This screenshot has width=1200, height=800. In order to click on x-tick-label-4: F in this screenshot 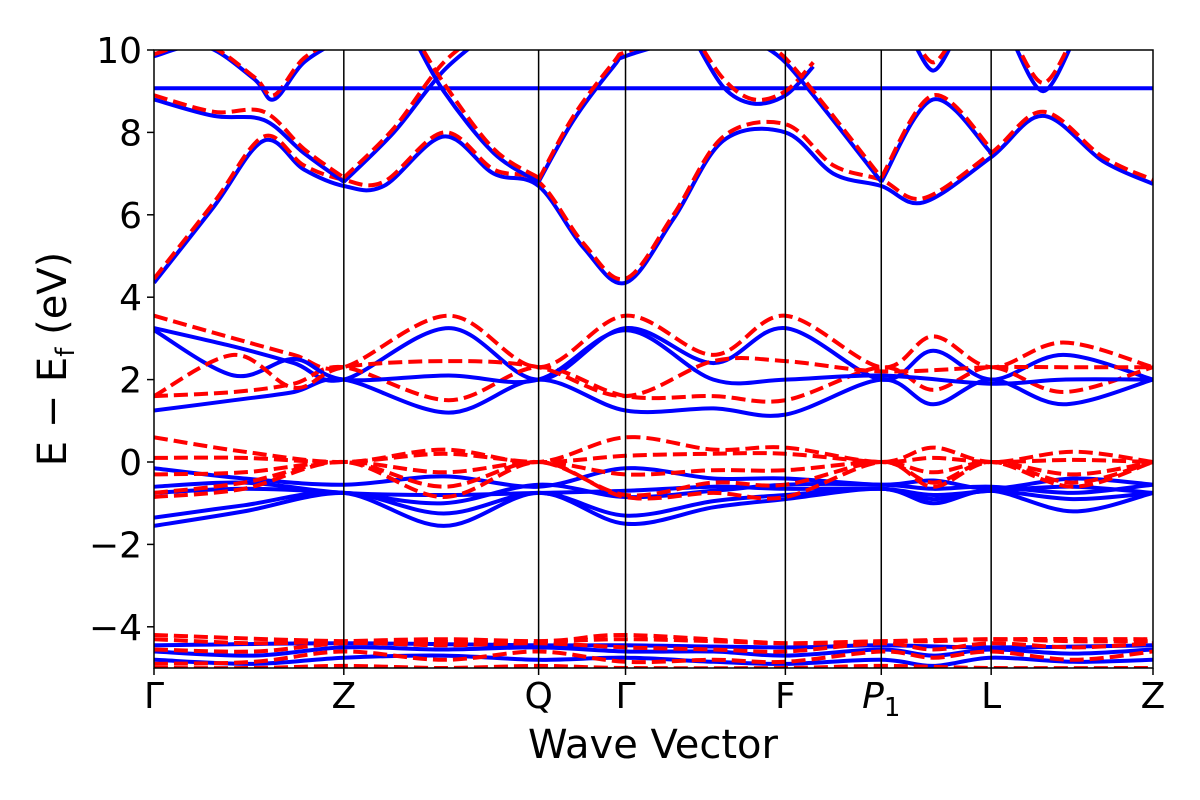, I will do `click(785, 696)`.